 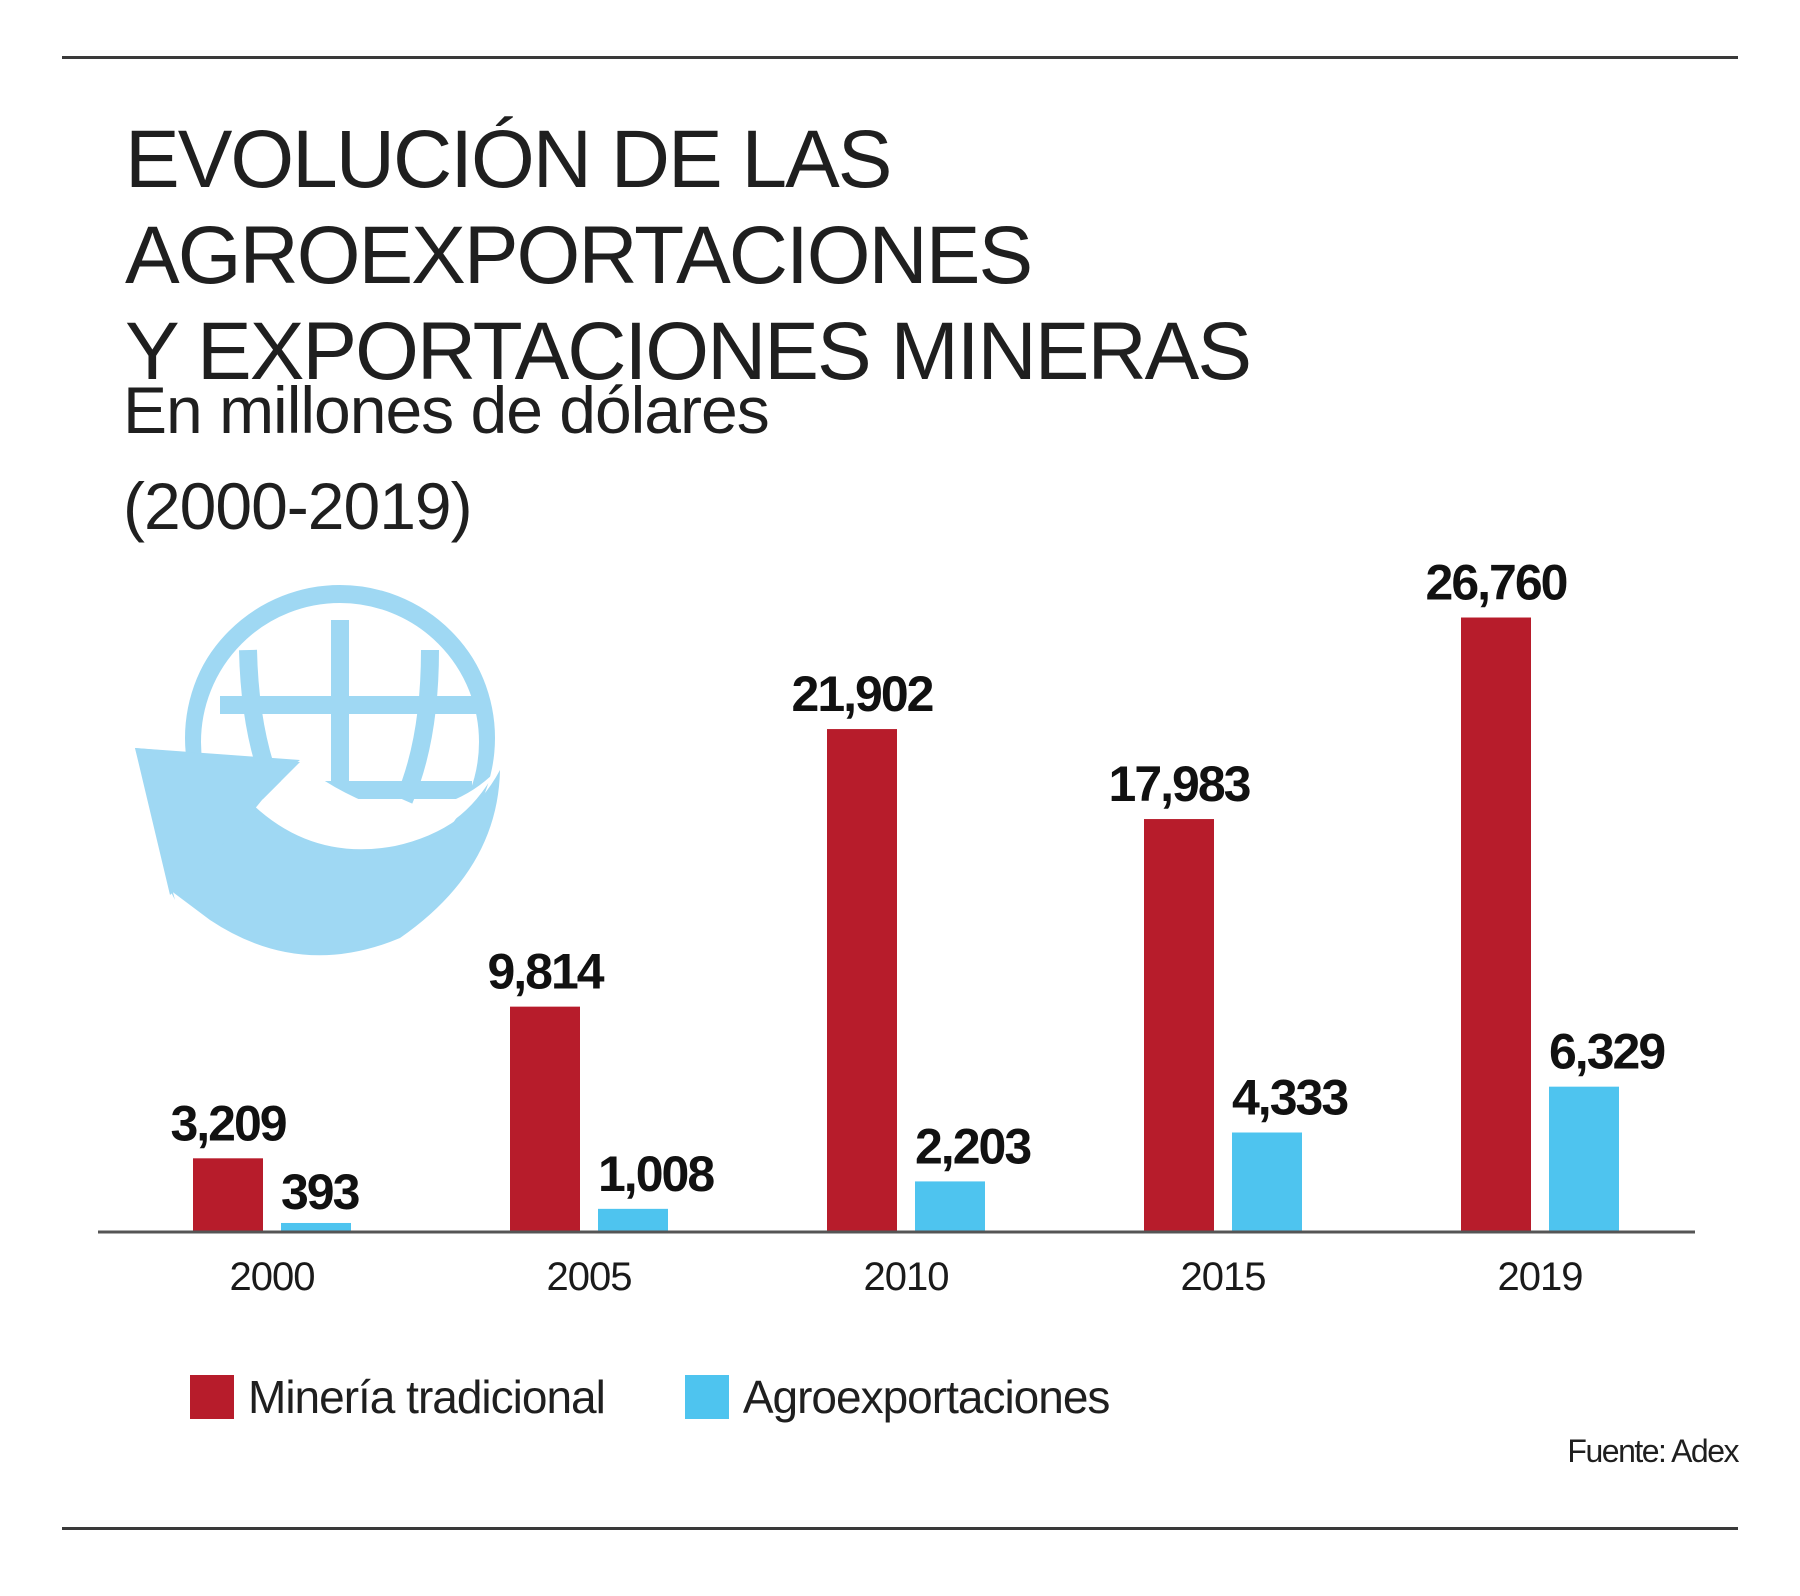 I want to click on bar-mineria-2015, so click(x=1179, y=1025).